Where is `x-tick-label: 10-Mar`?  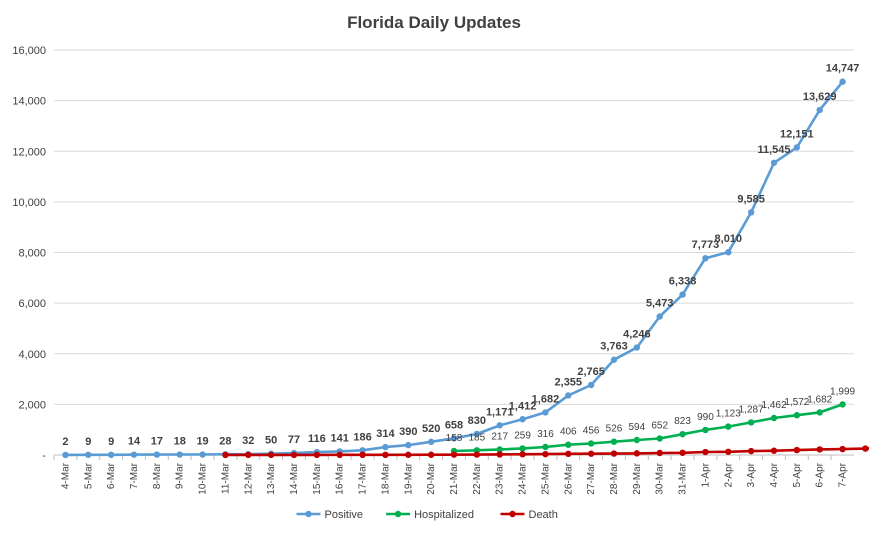
x-tick-label: 10-Mar is located at coordinates (203, 478).